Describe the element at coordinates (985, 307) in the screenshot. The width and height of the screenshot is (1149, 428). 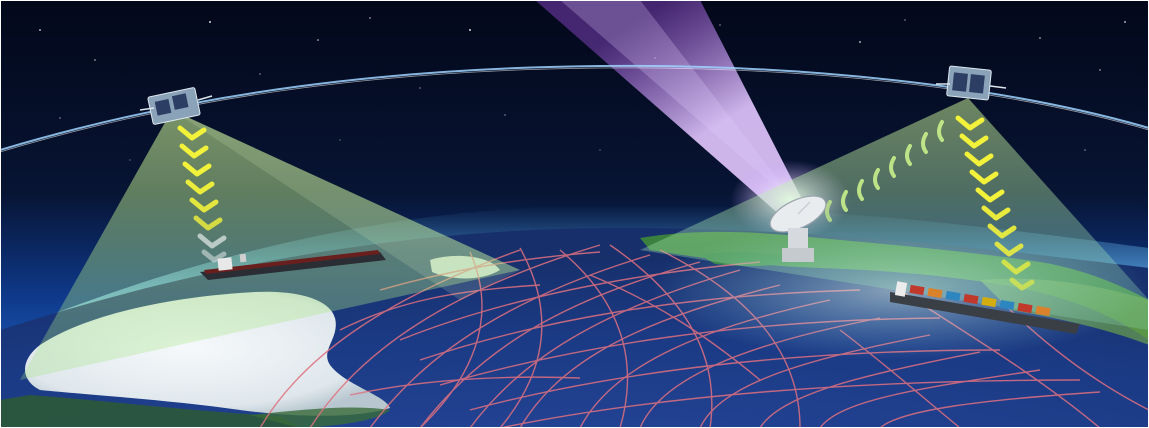
I see `container-ship-icon` at that location.